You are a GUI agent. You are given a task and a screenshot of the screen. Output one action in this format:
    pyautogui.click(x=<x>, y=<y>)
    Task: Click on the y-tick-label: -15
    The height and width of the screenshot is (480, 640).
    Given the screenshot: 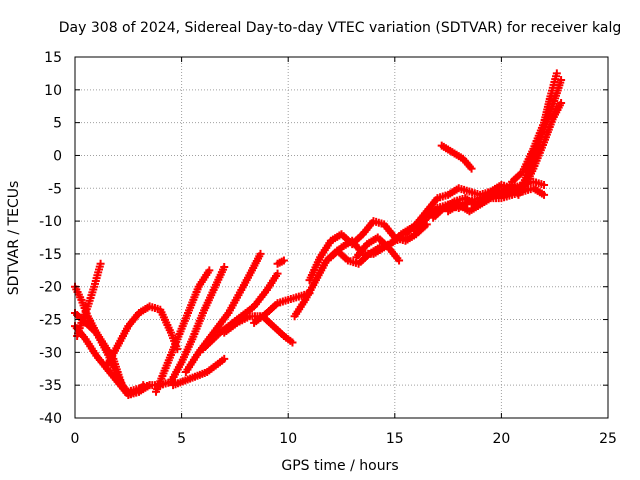 What is the action you would take?
    pyautogui.click(x=50, y=255)
    